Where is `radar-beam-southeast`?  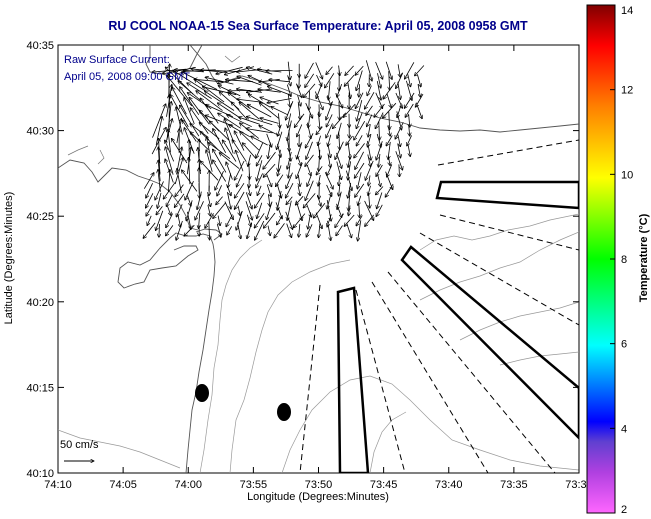
radar-beam-southeast is located at coordinates (489, 342).